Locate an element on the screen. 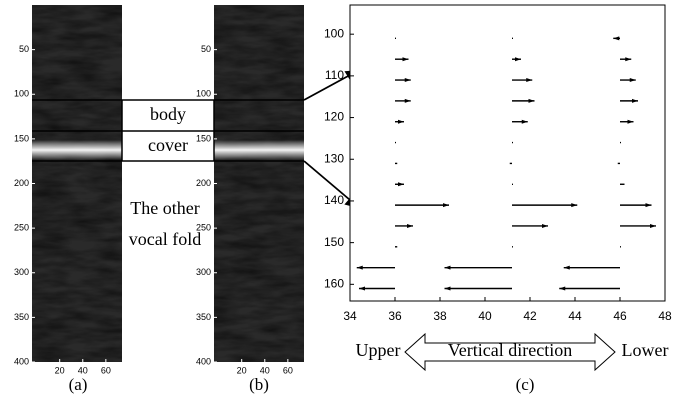  image-b is located at coordinates (259, 183).